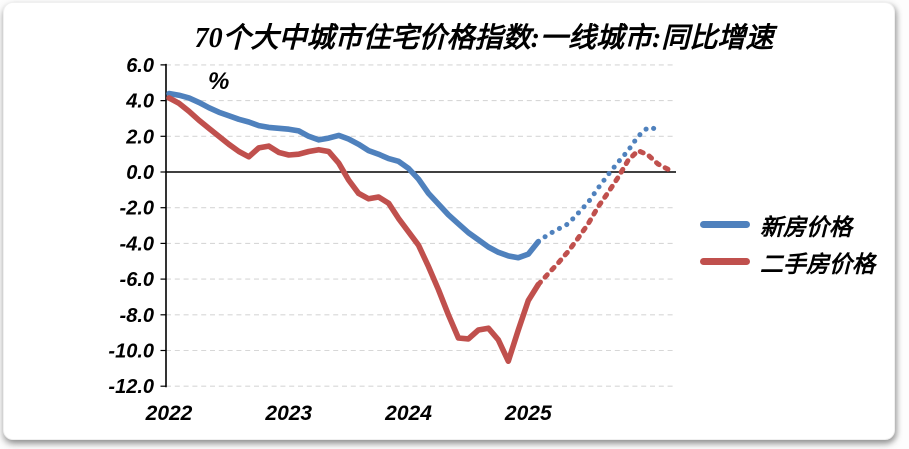  I want to click on legend-swatch-new-home, so click(725, 224).